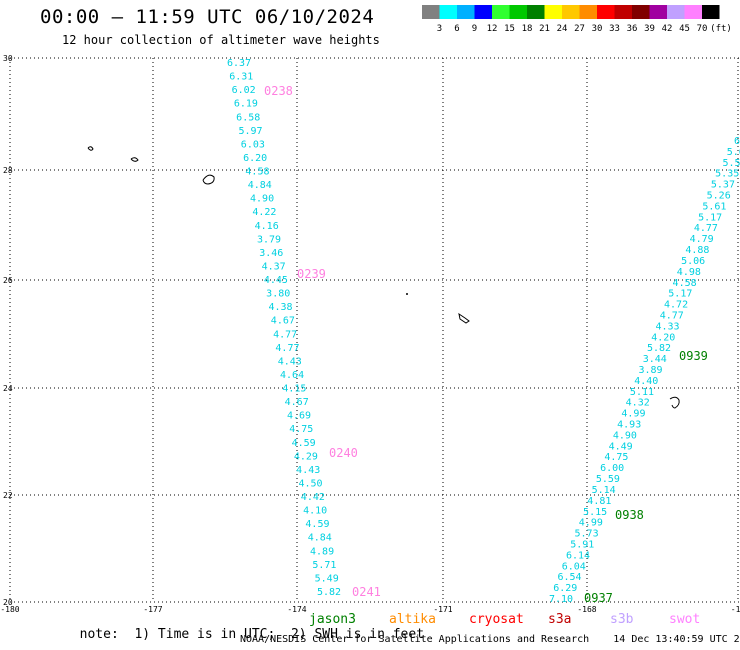 The image size is (740, 650). I want to click on wave-height-value: 5.91, so click(582, 544).